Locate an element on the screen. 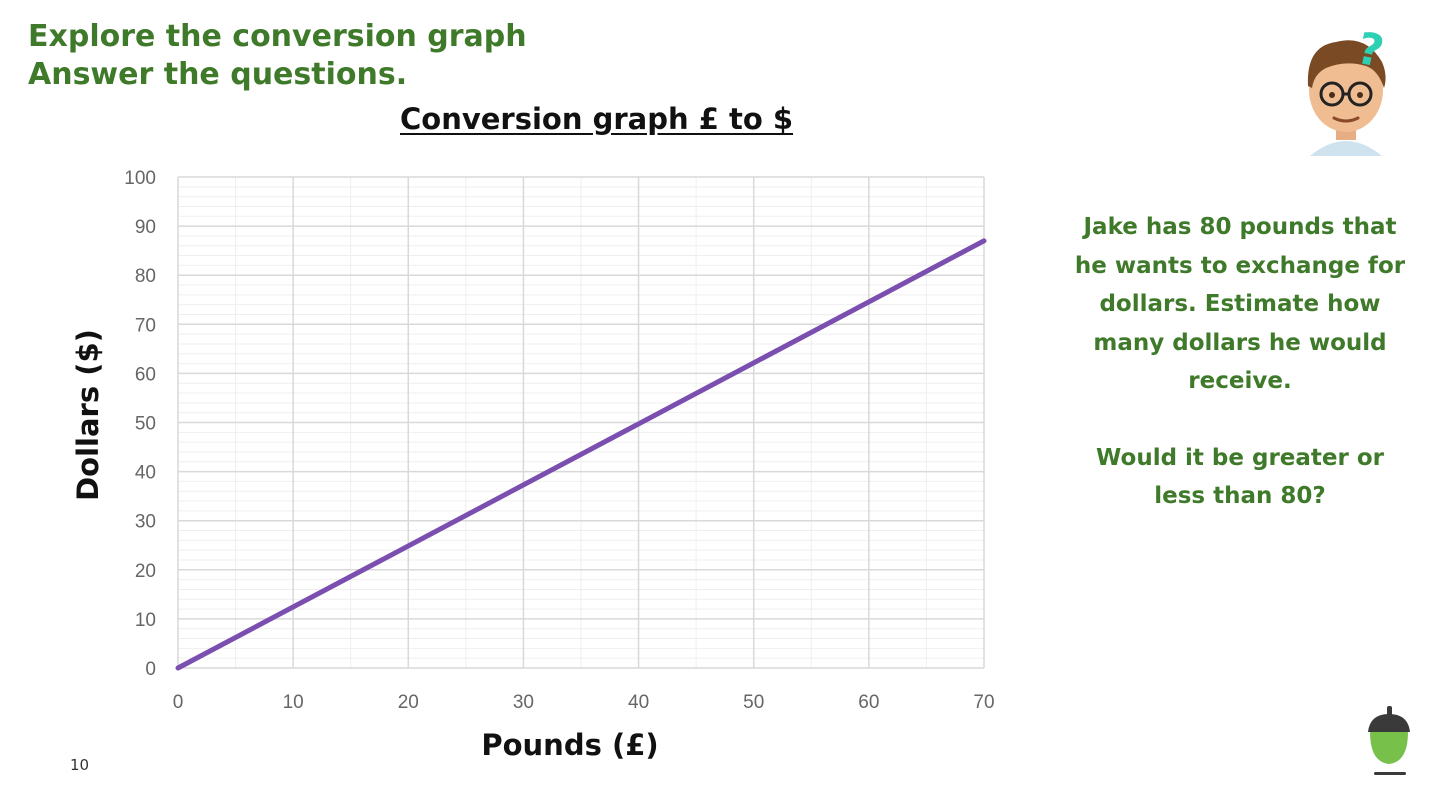 The image size is (1440, 810). y-tick-label: 30 is located at coordinates (145, 522).